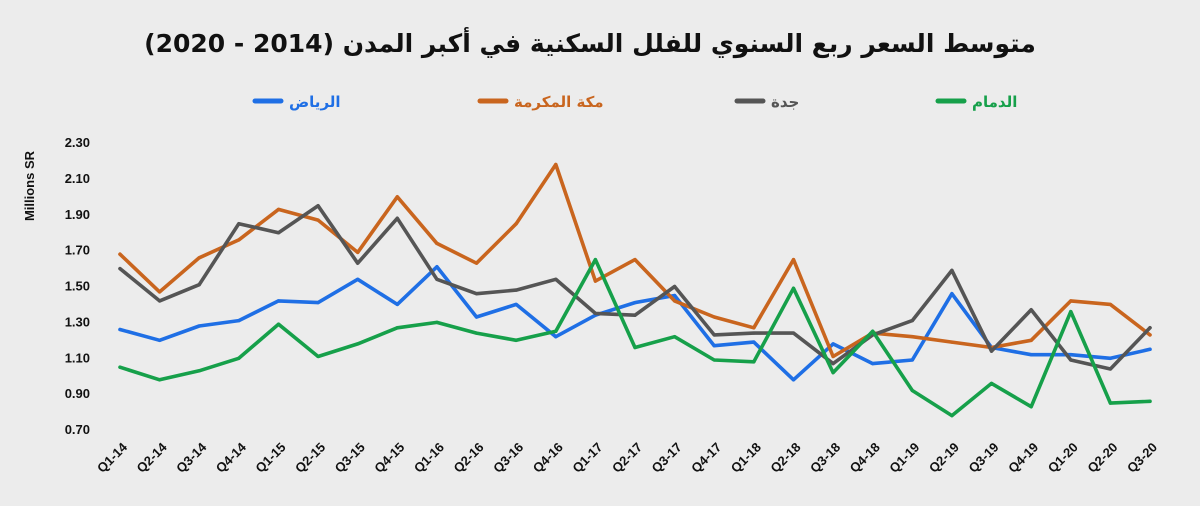 Image resolution: width=1200 pixels, height=506 pixels. Describe the element at coordinates (77, 250) in the screenshot. I see `y-tick-label: 1.70` at that location.